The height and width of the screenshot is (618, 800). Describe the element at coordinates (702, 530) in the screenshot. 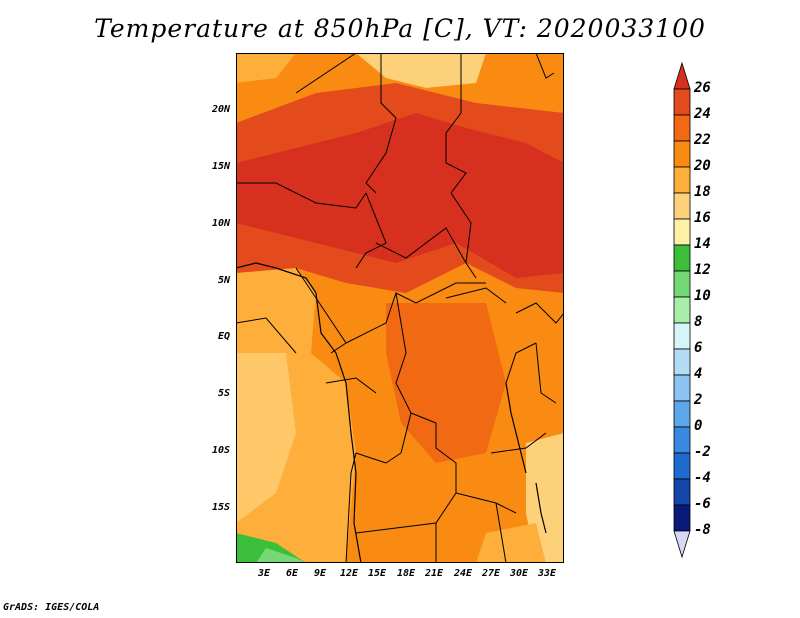

I see `colorbar-label: -8` at that location.